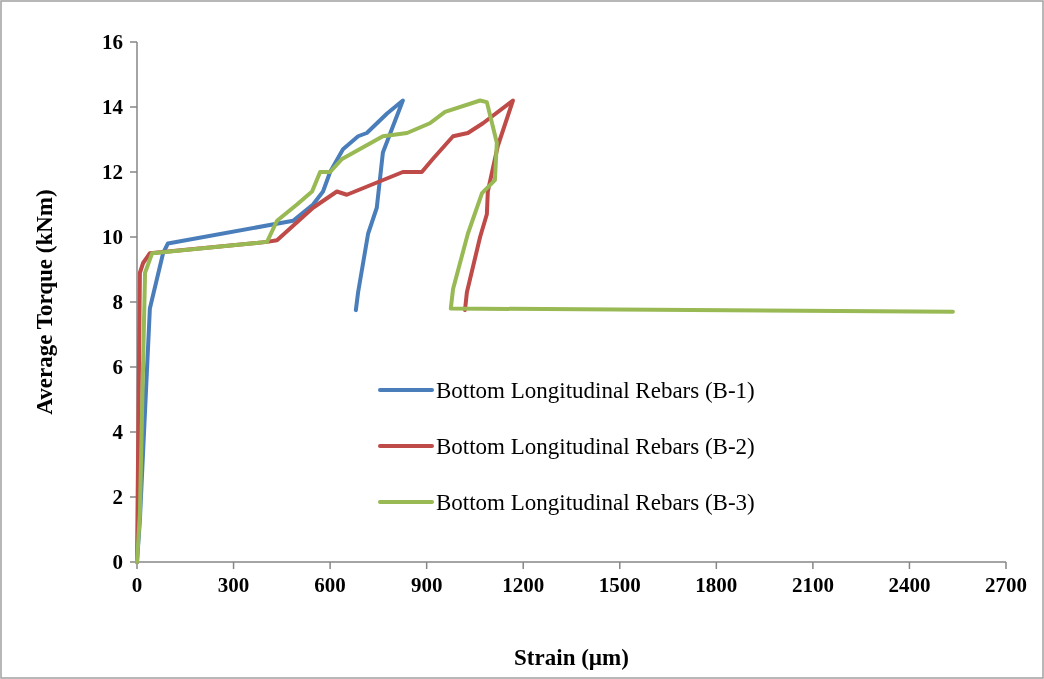 The image size is (1044, 679). What do you see at coordinates (330, 585) in the screenshot?
I see `x-tick-label: 600` at bounding box center [330, 585].